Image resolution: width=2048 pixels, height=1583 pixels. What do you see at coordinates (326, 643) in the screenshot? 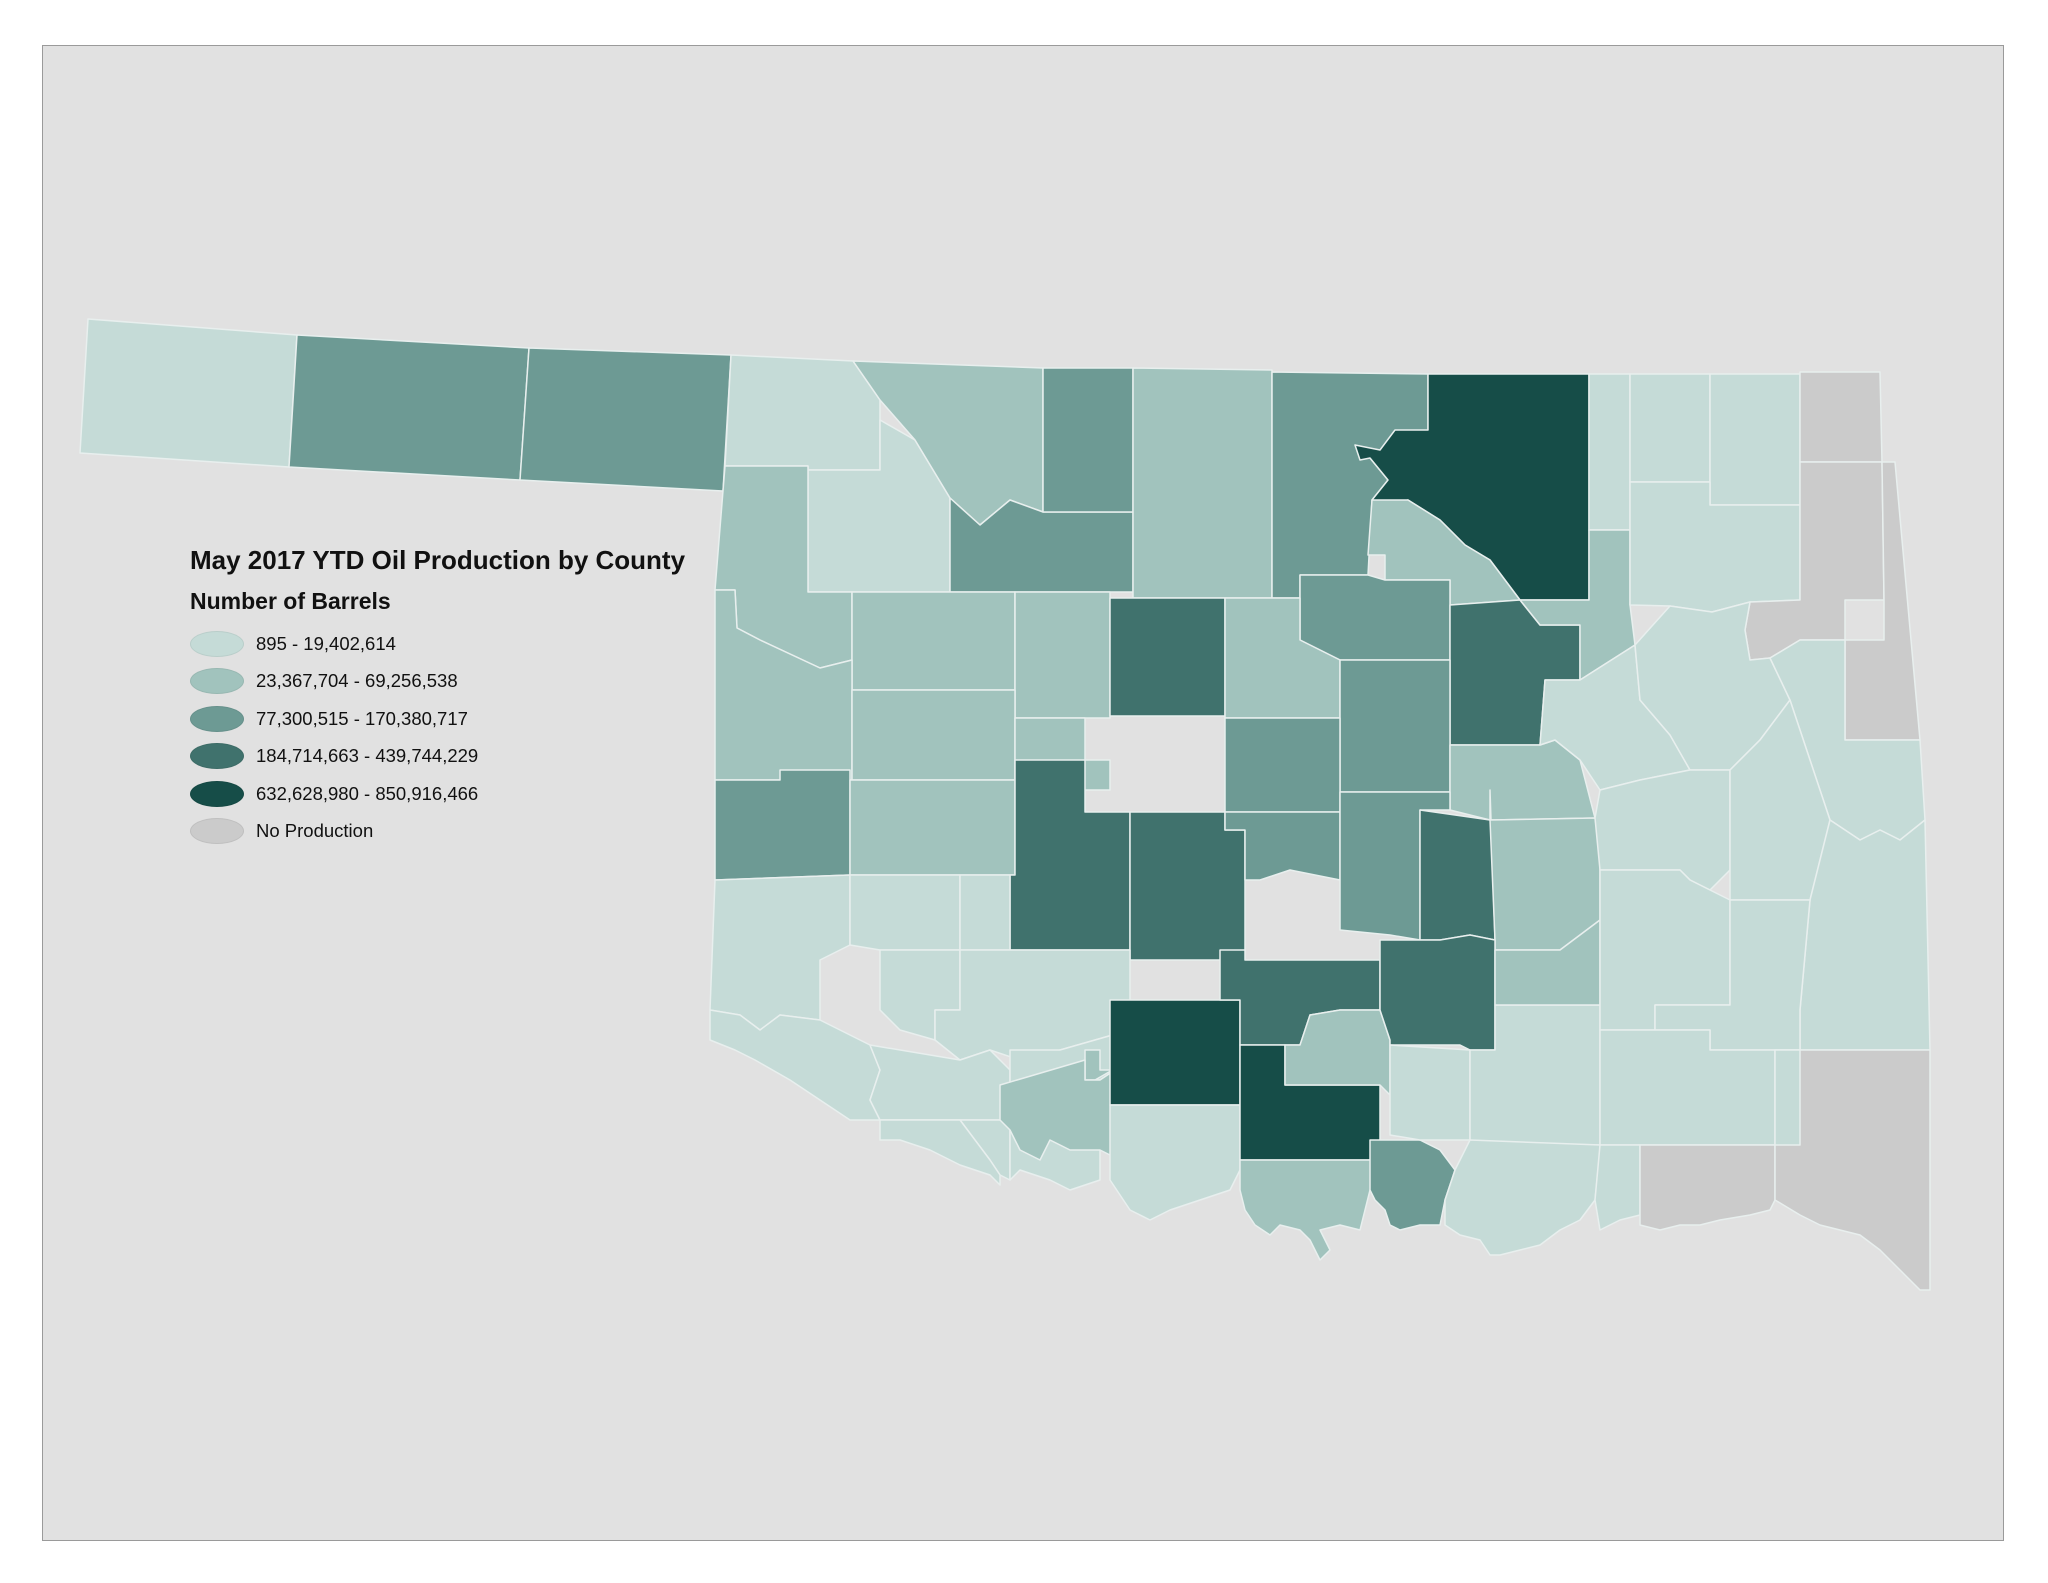
I see `legend-label: 895 - 19,402,614` at bounding box center [326, 643].